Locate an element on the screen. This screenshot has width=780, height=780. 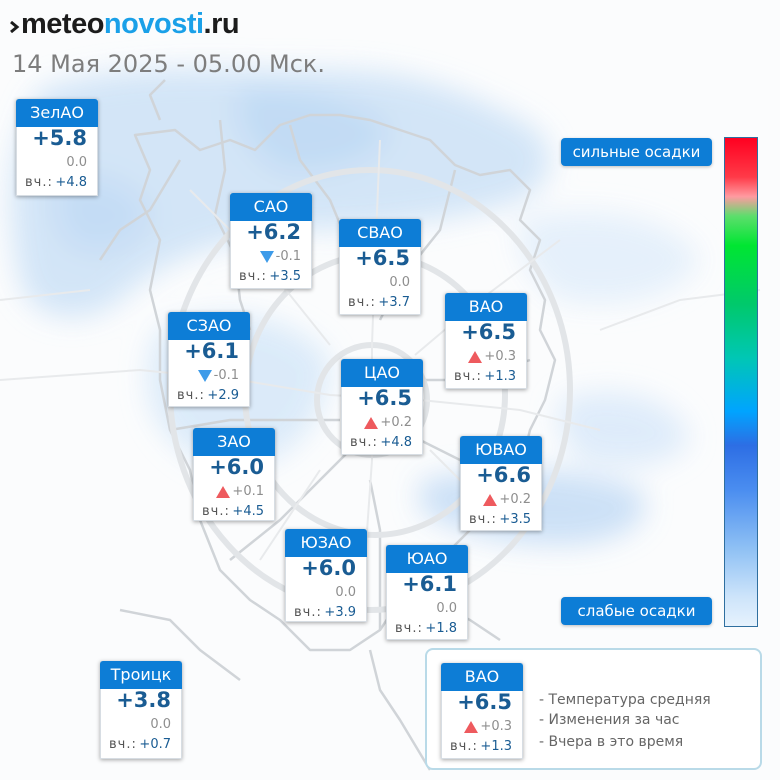
district-card-szao: СЗАО +6.1 -0.1 вч.: +2.9 is located at coordinates (209, 359).